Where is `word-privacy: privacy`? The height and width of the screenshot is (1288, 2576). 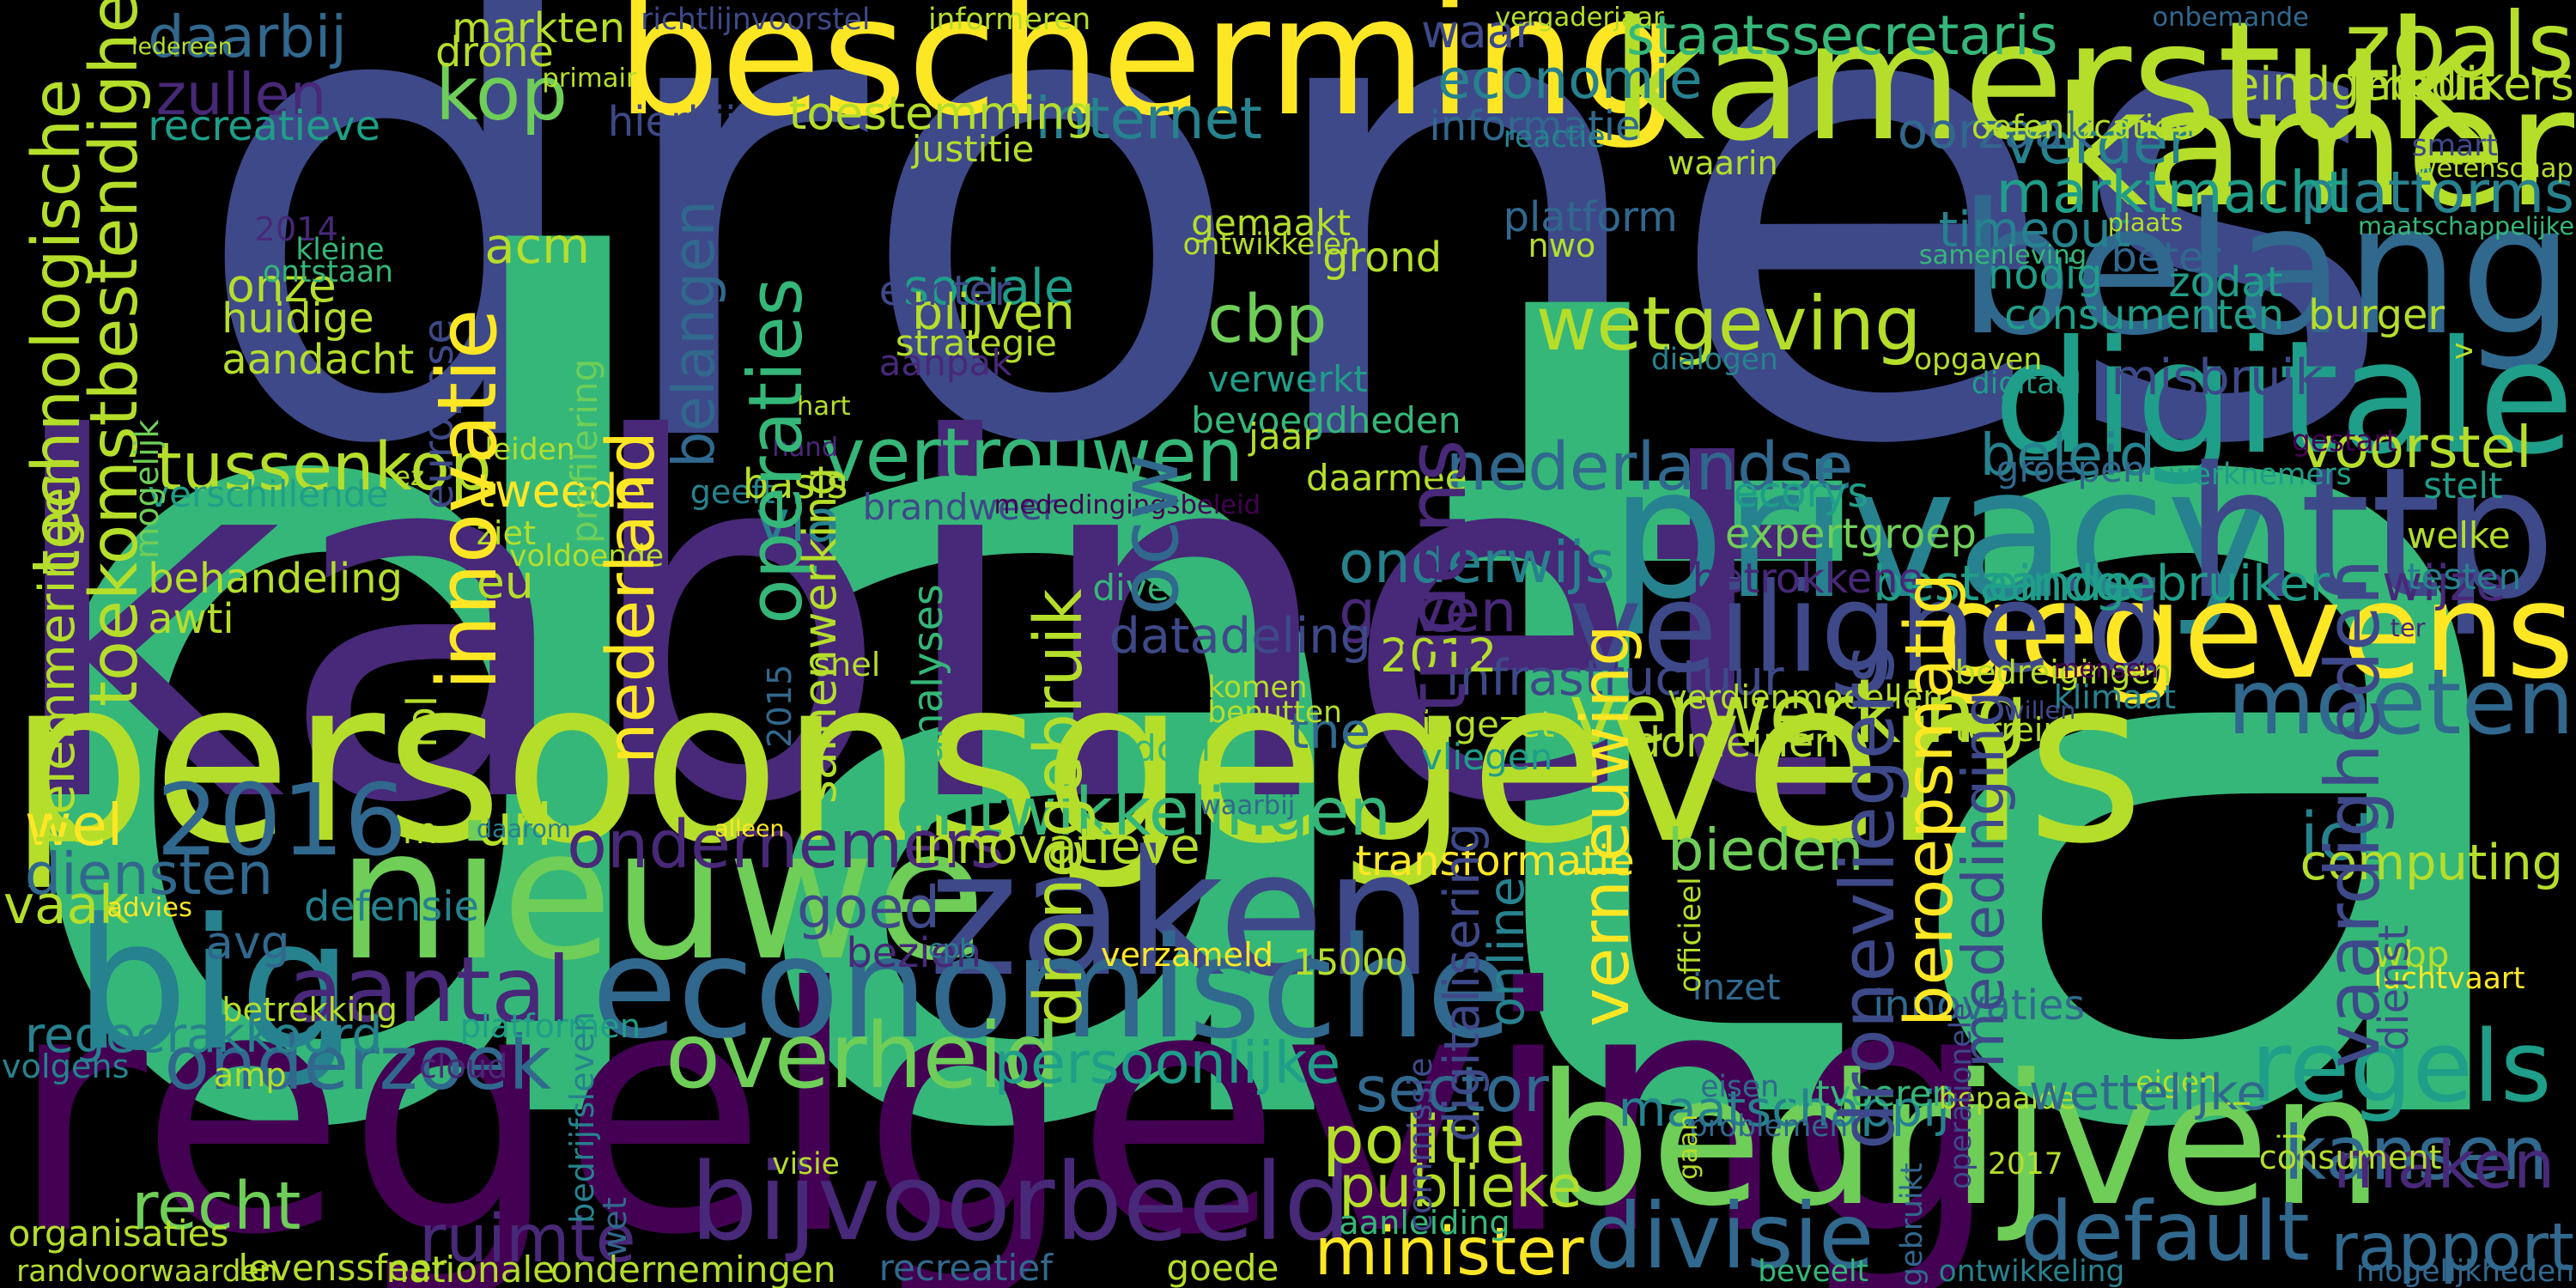 word-privacy: privacy is located at coordinates (1942, 533).